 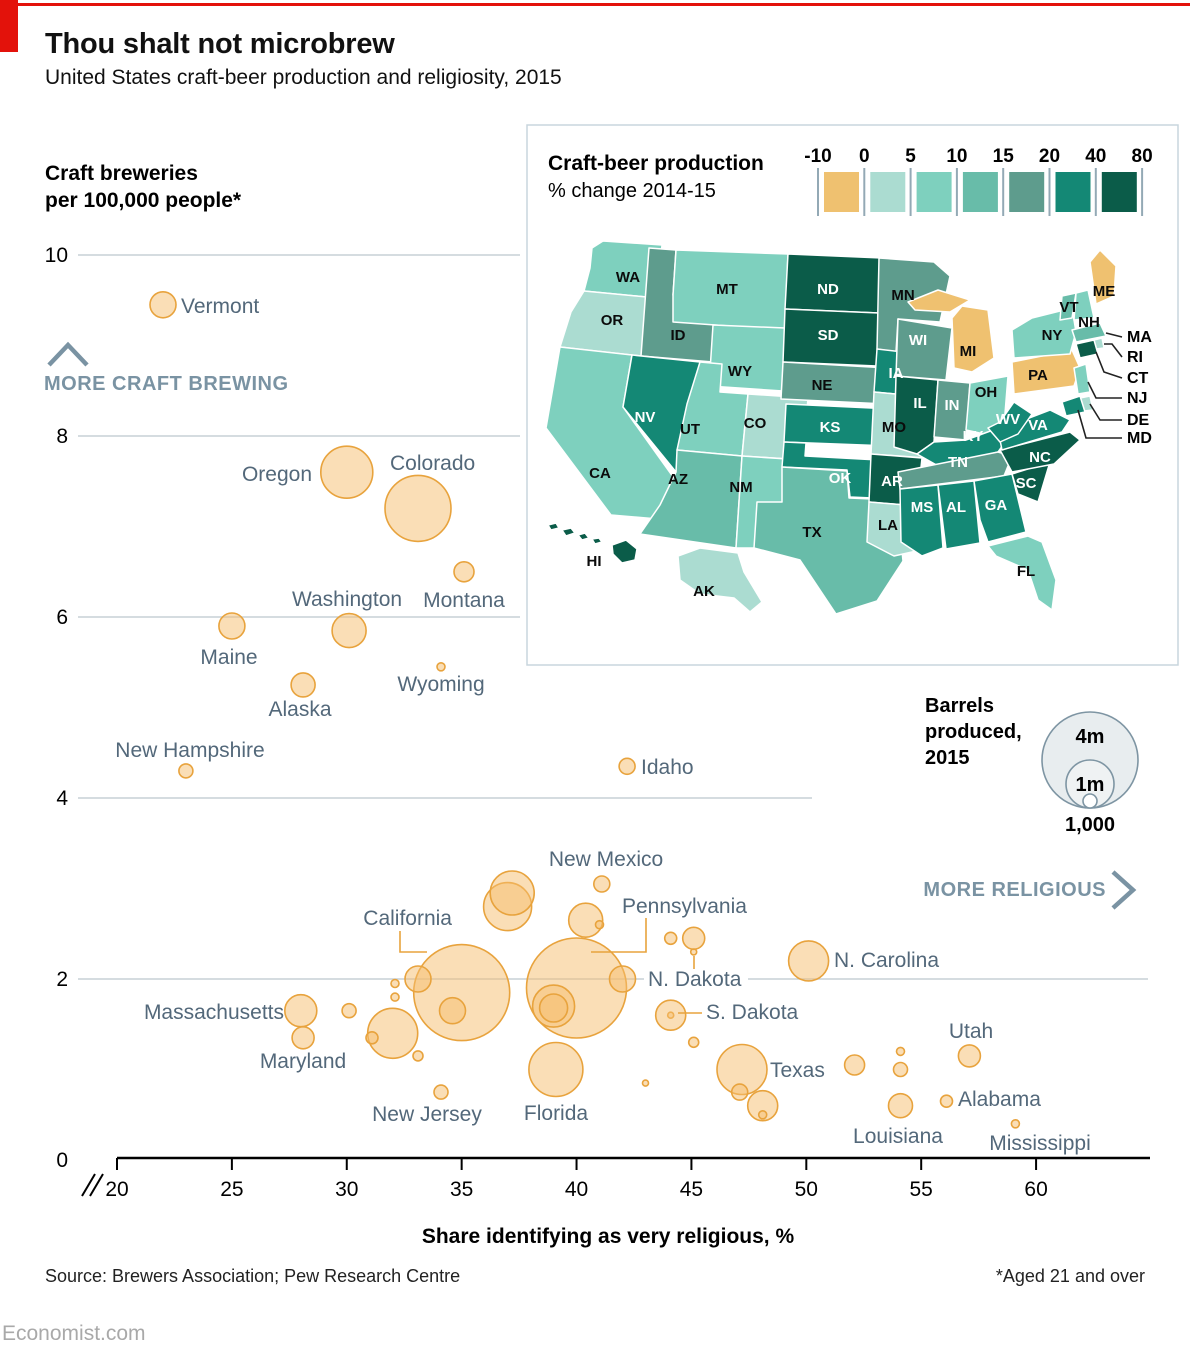 I want to click on axis-break-icon, so click(x=92, y=1185).